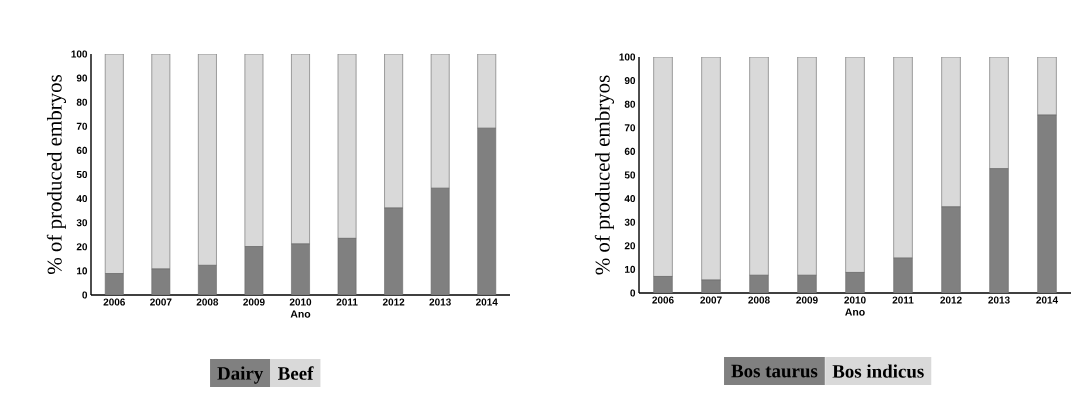  I want to click on text: Bos indicus, so click(878, 371).